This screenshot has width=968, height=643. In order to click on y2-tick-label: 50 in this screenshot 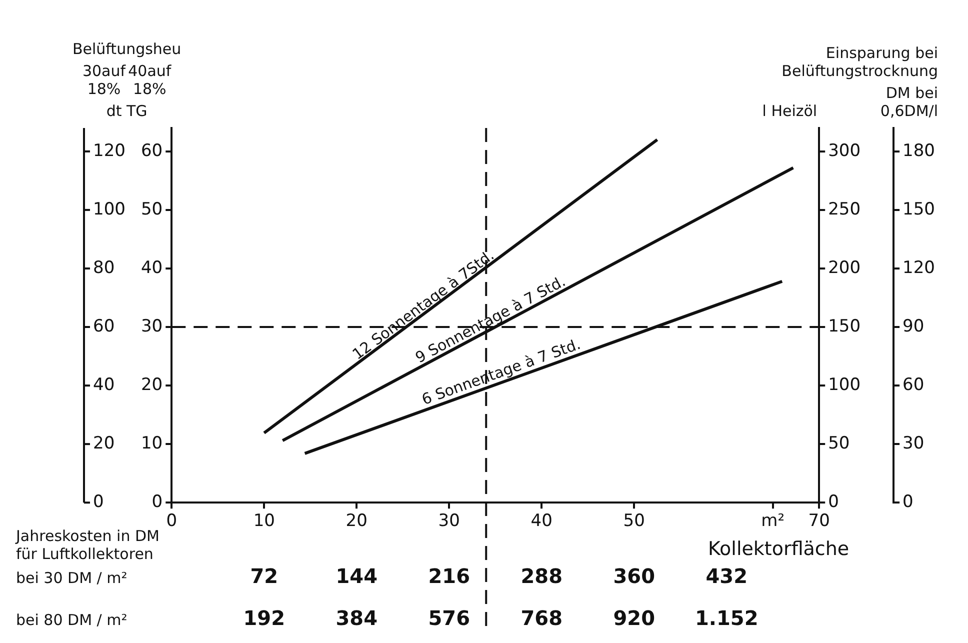, I will do `click(839, 443)`.